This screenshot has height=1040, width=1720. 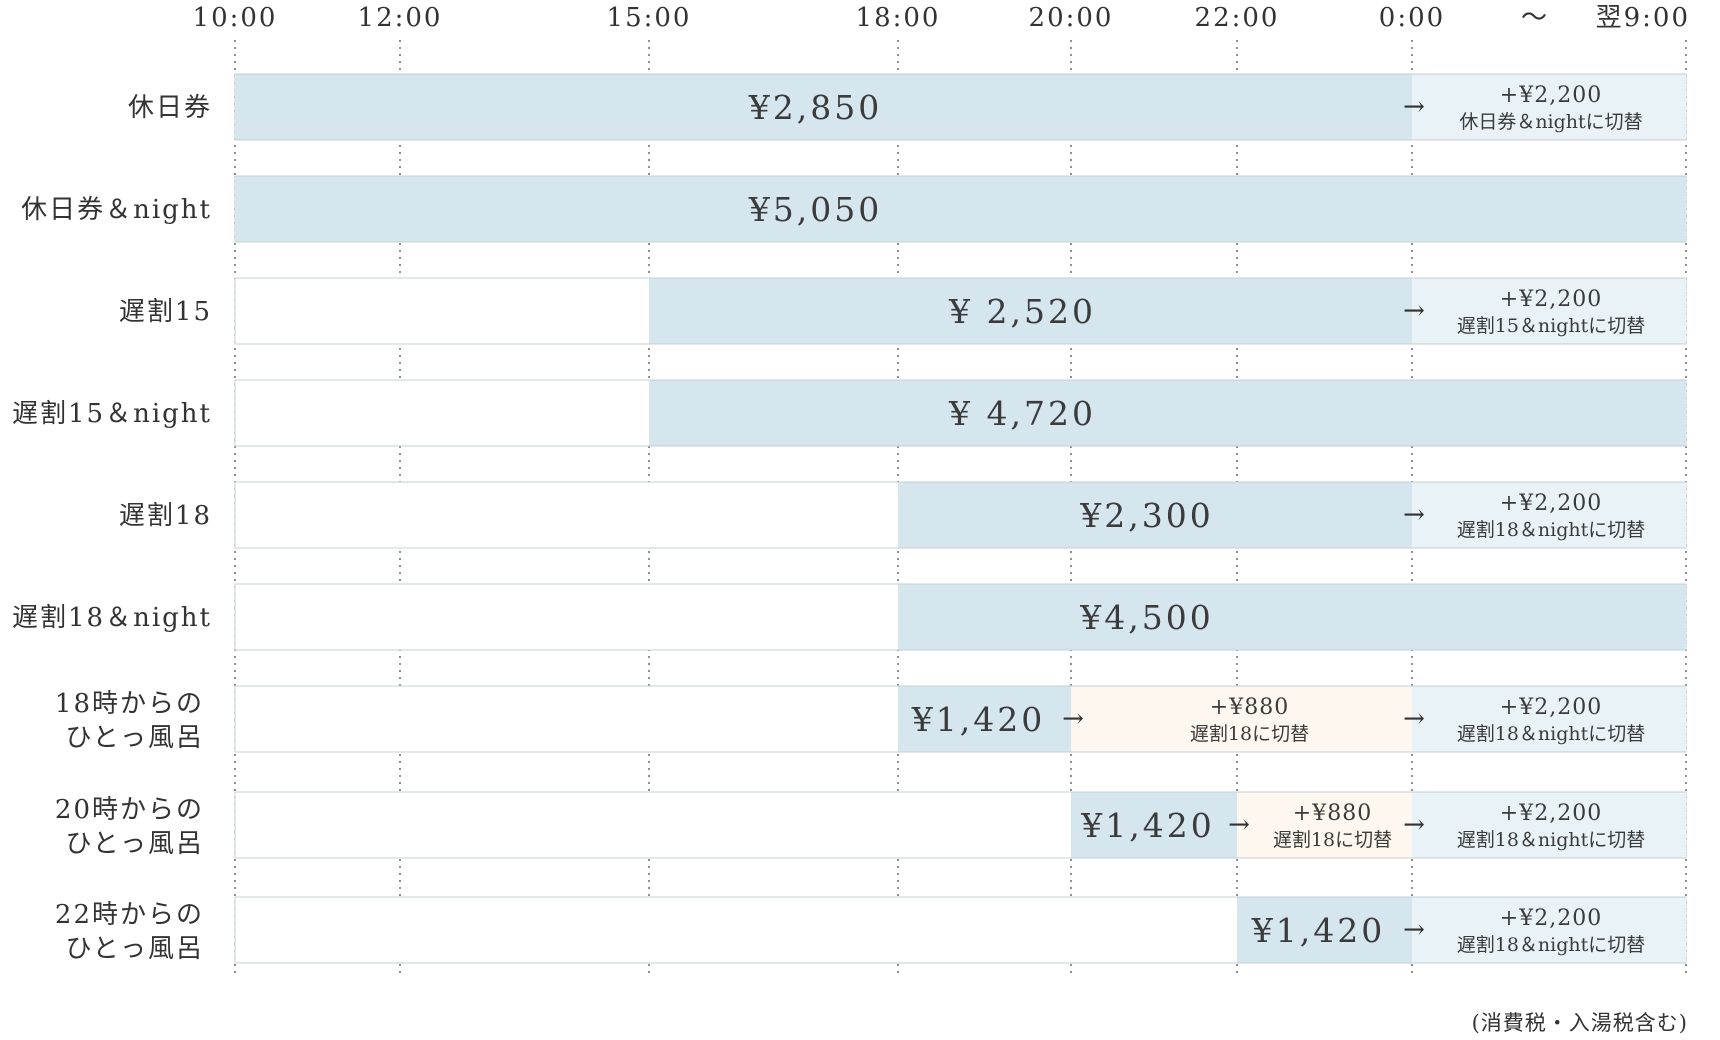 I want to click on price-label: ¥2,850, so click(x=815, y=107).